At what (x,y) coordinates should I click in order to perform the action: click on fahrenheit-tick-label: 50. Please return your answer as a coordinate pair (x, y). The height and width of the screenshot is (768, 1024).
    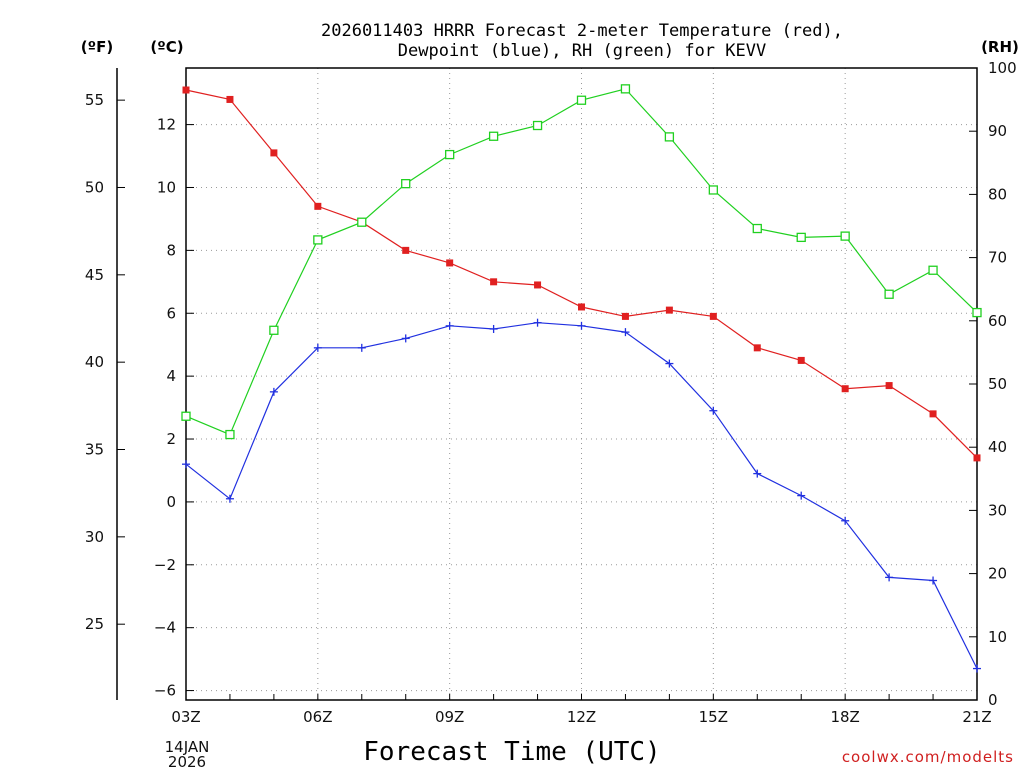
    Looking at the image, I should click on (94, 187).